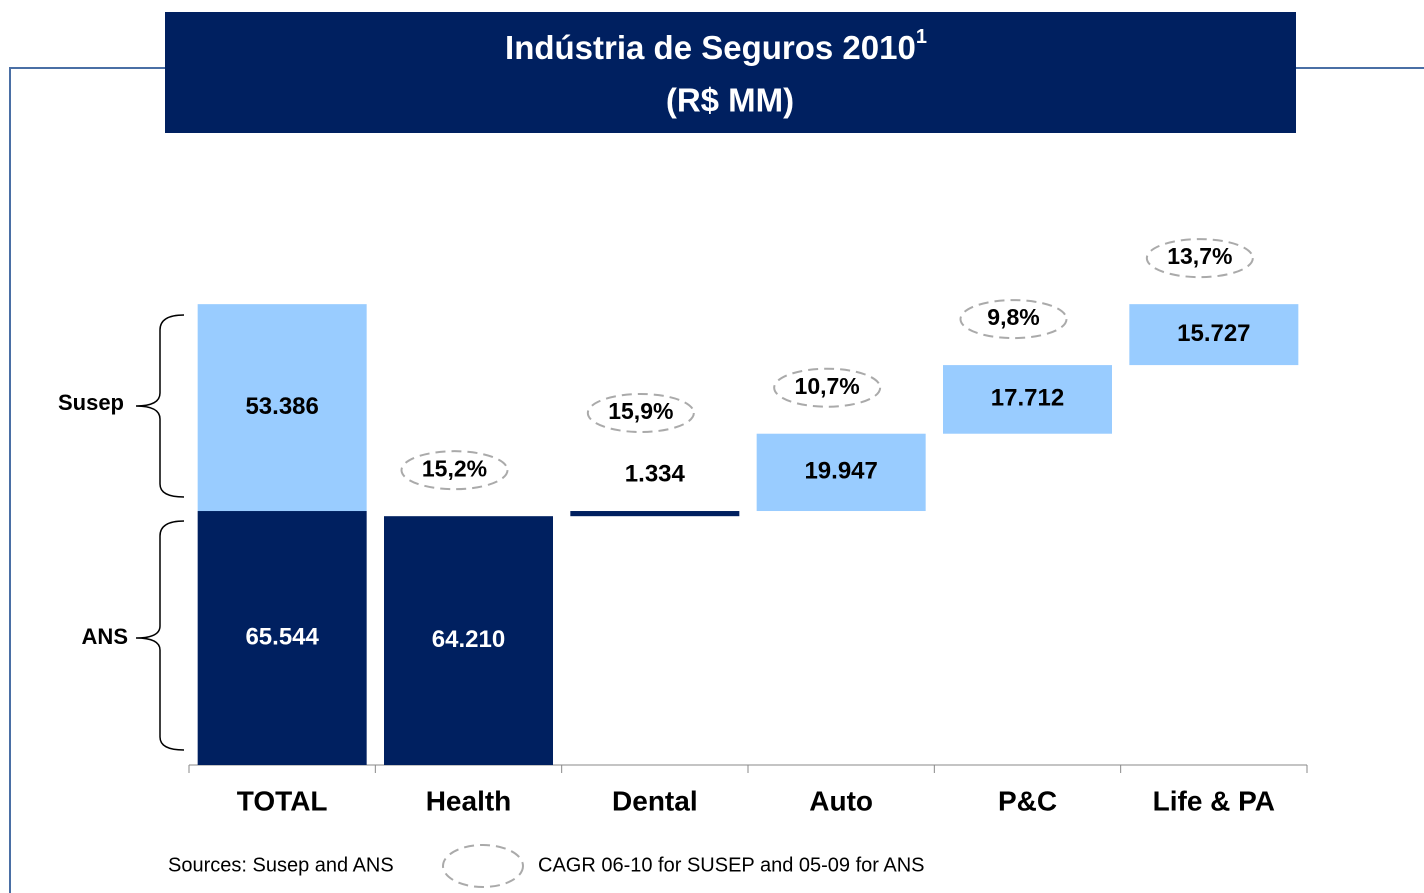 Image resolution: width=1424 pixels, height=893 pixels. I want to click on data-label: 19.947, so click(840, 471).